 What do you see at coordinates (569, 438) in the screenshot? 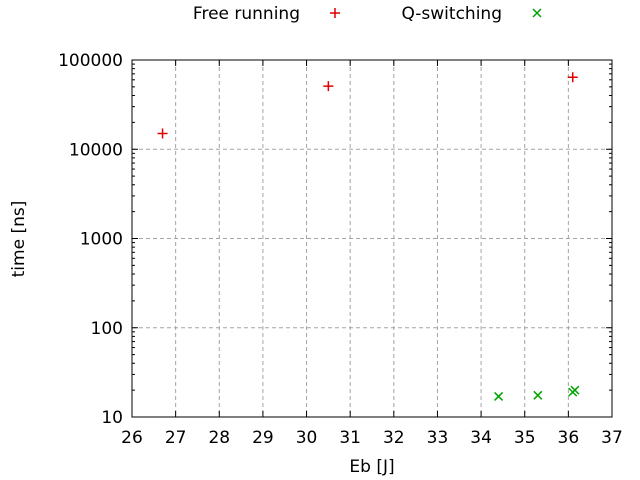
I see `x-tick-label: 36` at bounding box center [569, 438].